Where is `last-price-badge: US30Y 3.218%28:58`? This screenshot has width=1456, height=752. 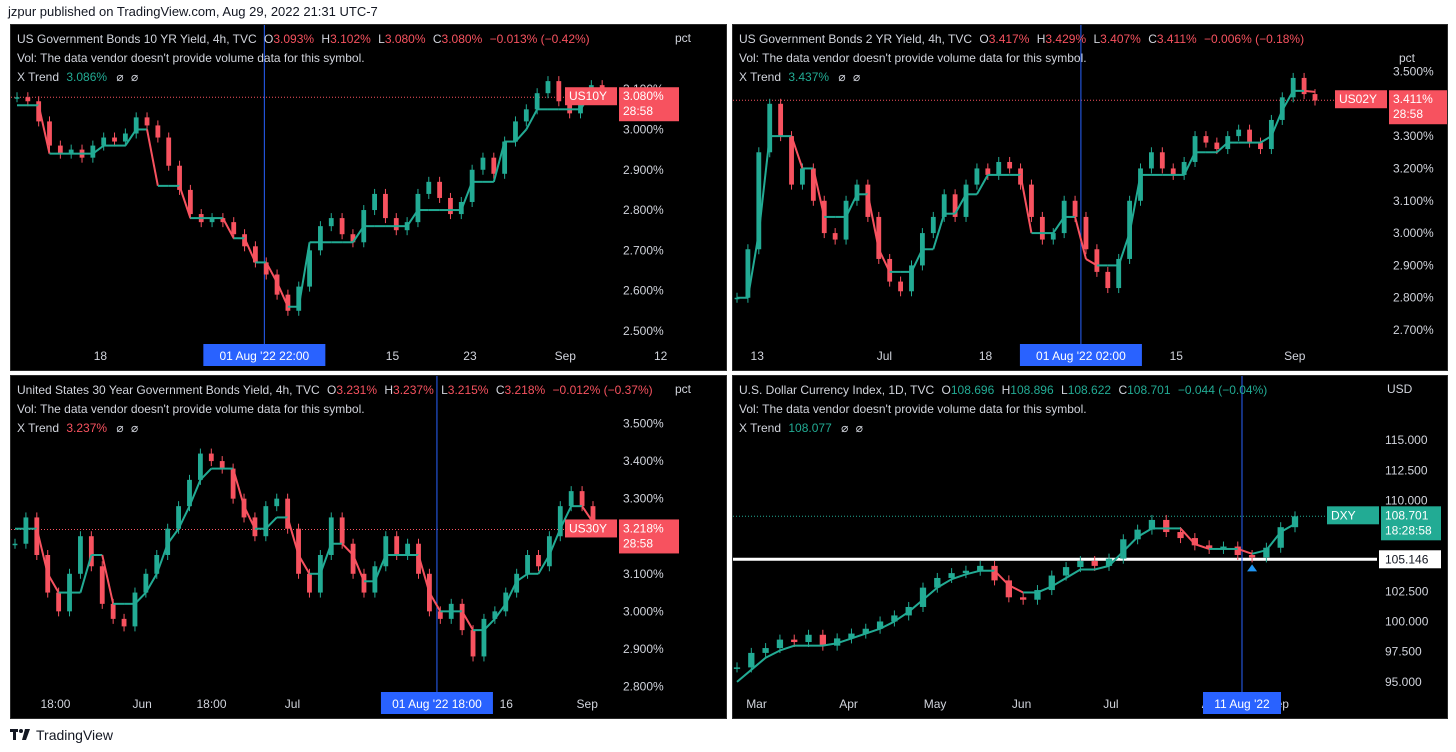
last-price-badge: US30Y 3.218%28:58 is located at coordinates (622, 536).